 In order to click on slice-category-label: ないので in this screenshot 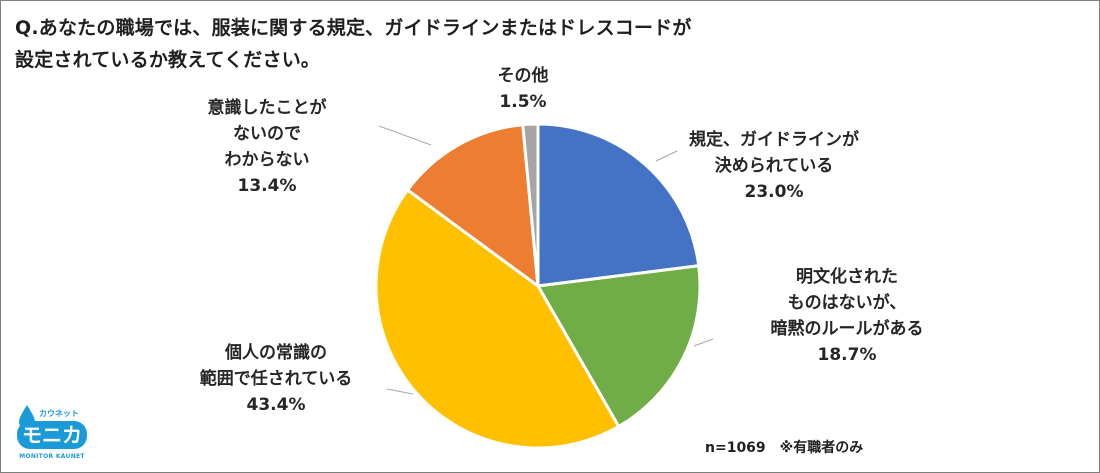, I will do `click(267, 134)`.